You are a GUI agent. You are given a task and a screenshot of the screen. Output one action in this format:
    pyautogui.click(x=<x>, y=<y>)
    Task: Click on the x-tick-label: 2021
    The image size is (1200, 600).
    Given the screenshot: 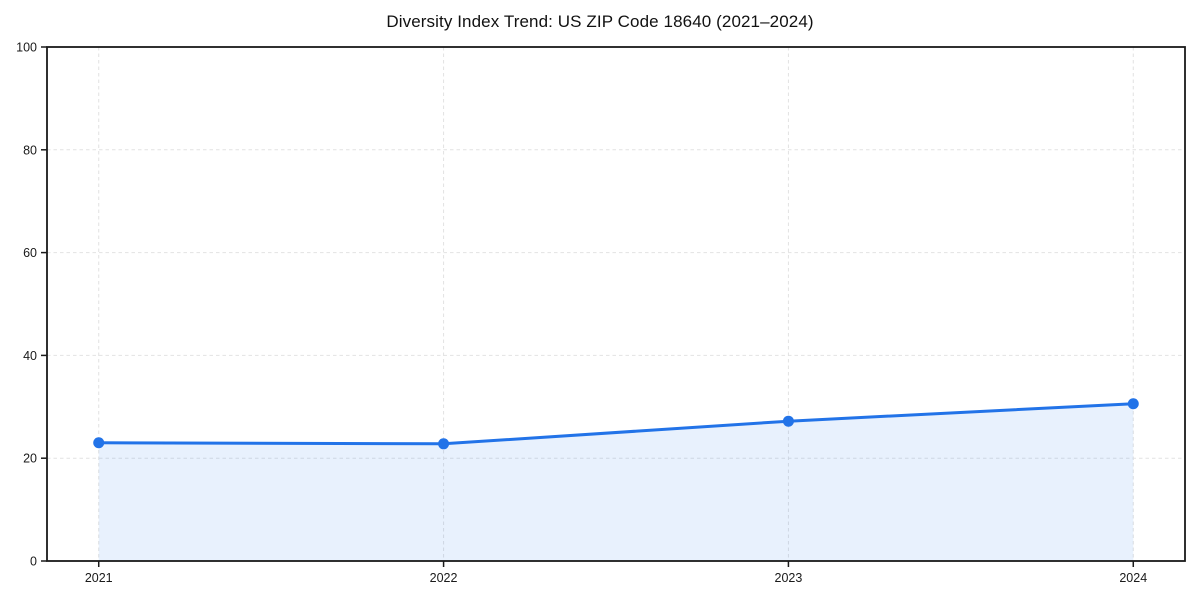 What is the action you would take?
    pyautogui.click(x=99, y=578)
    